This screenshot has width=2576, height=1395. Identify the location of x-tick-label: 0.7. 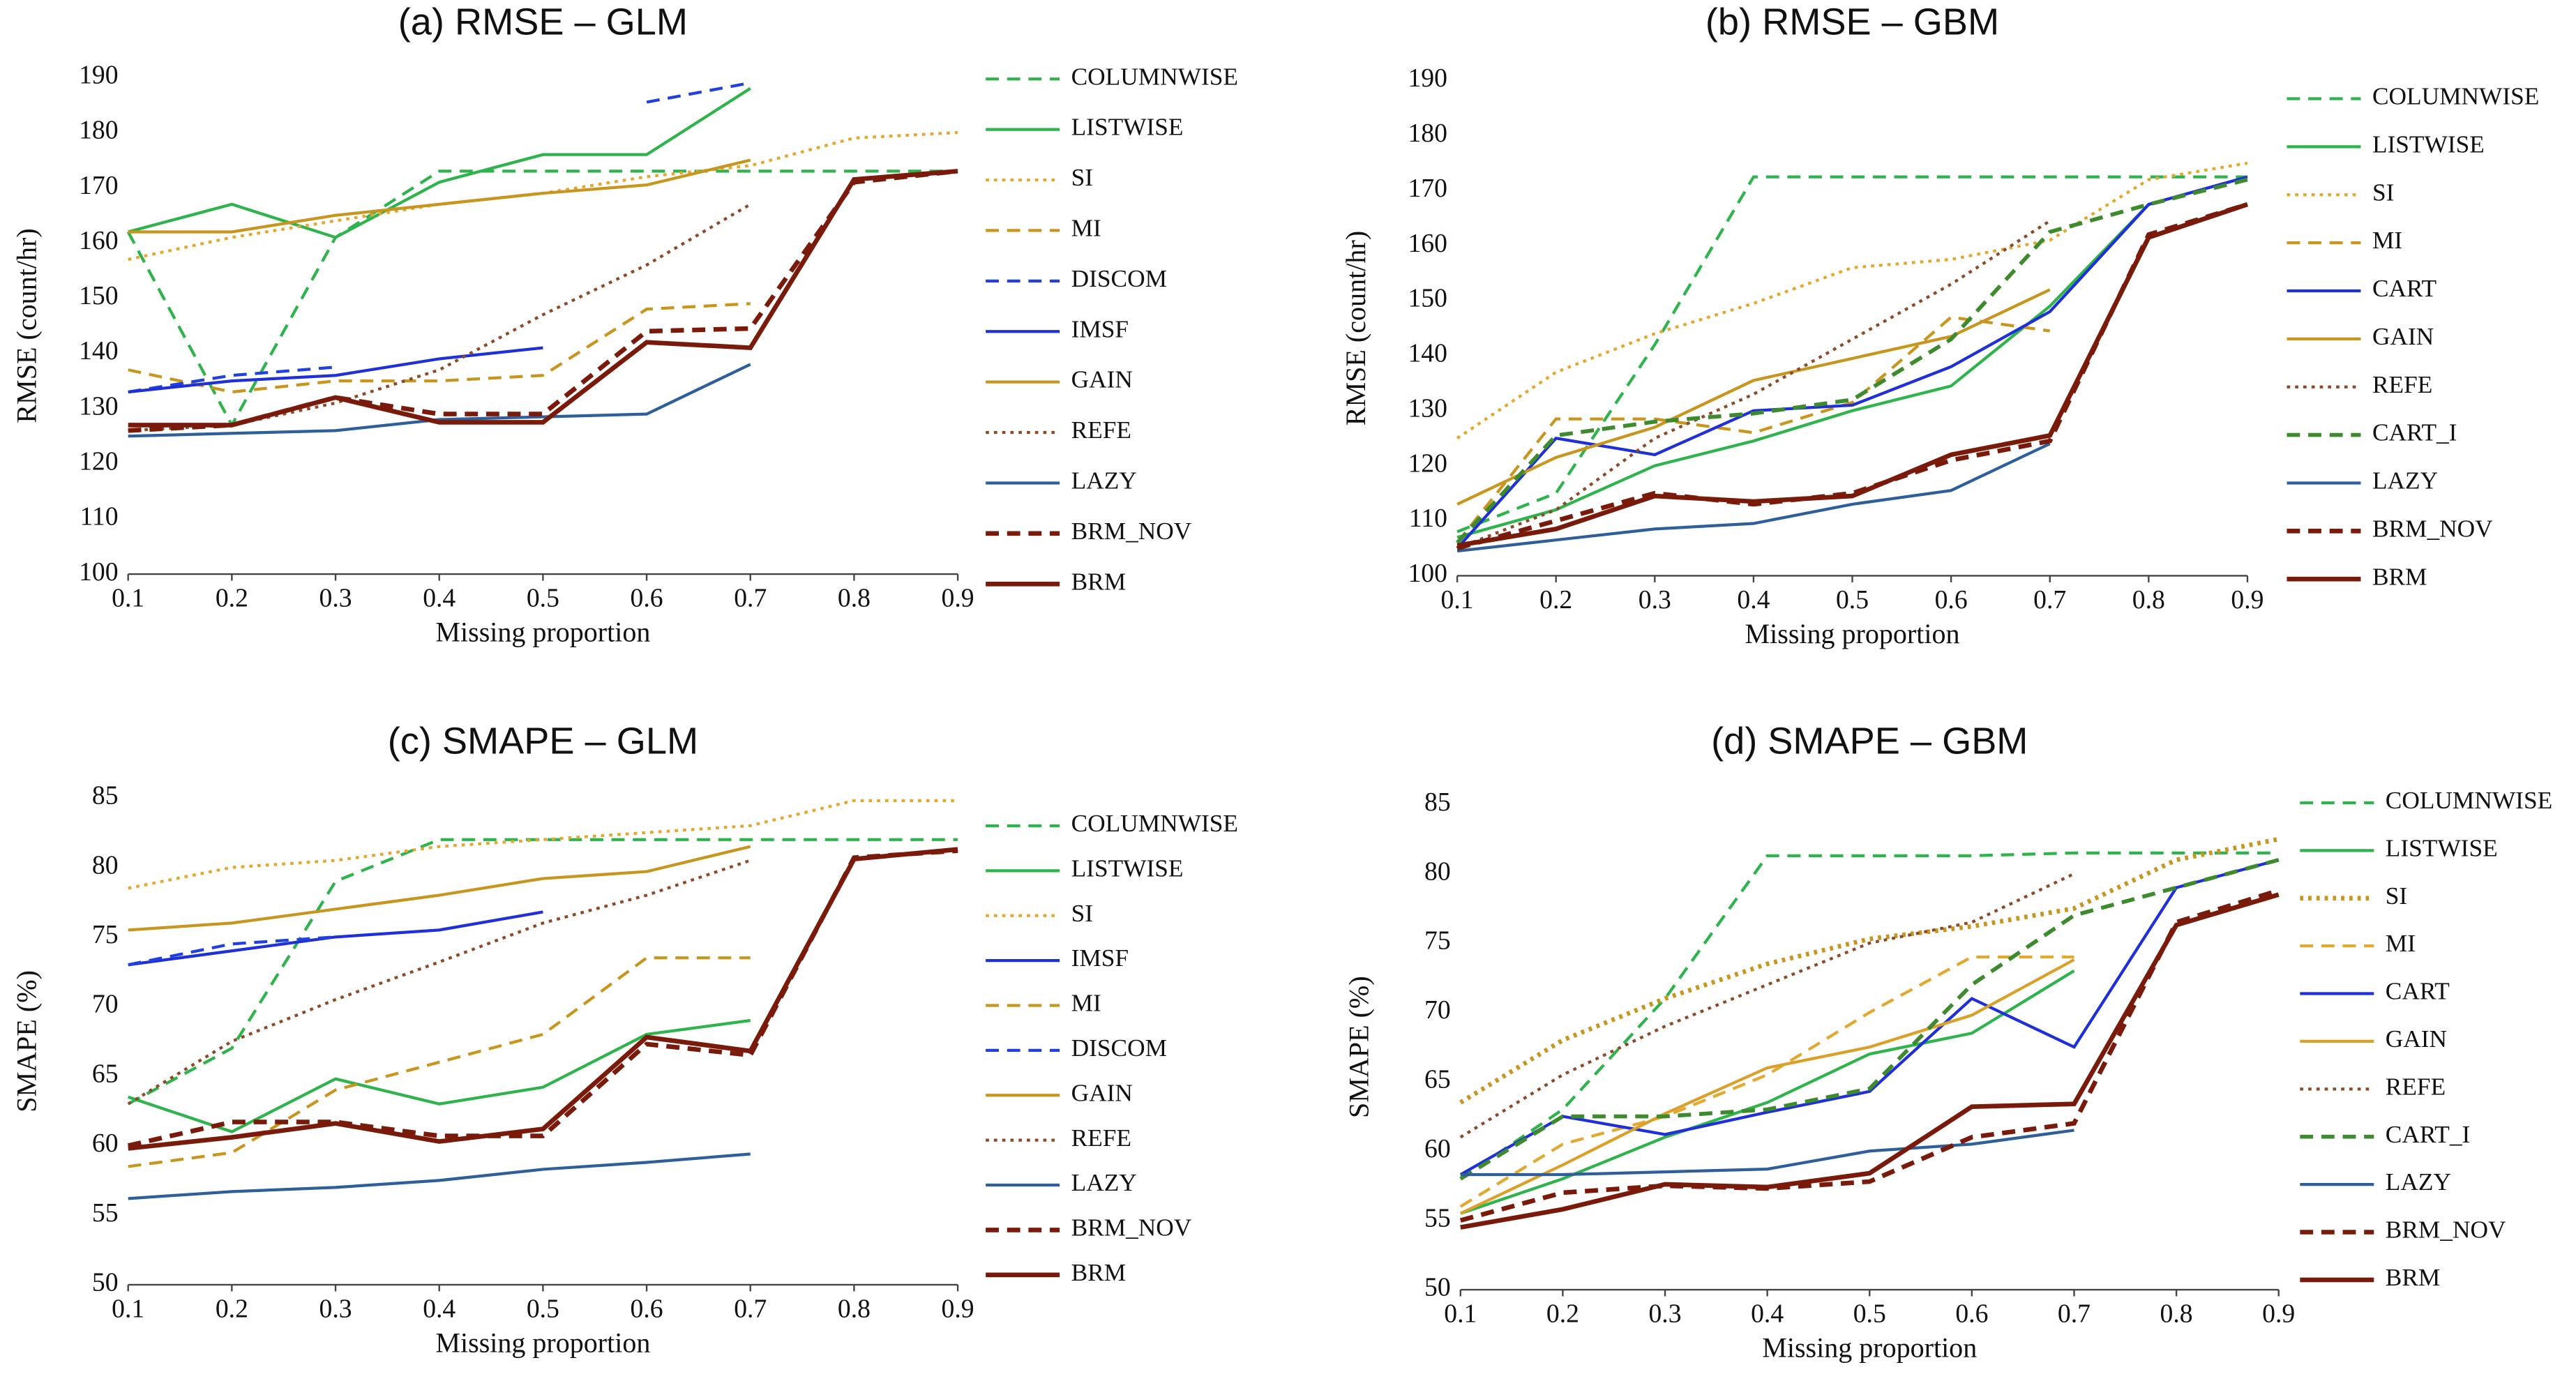
(751, 597).